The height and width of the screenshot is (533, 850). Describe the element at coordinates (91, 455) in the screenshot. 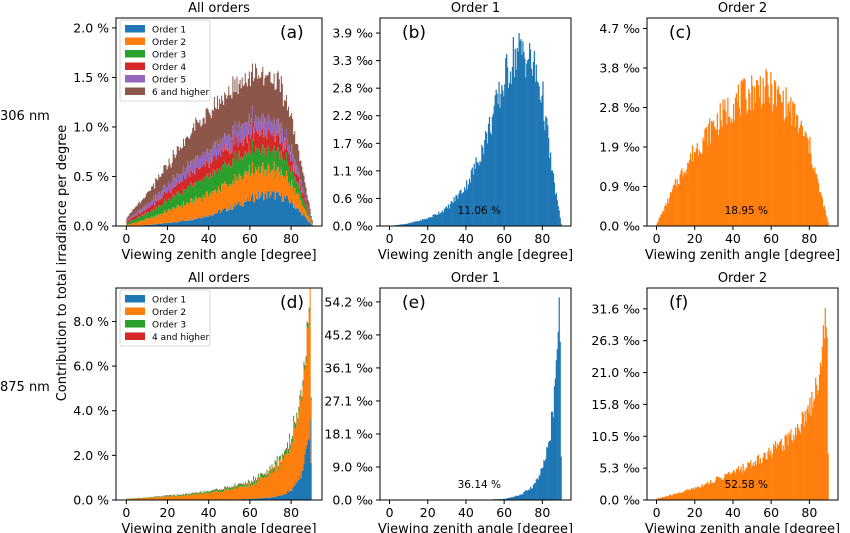

I see `y-tick-label: 2.0 %` at that location.